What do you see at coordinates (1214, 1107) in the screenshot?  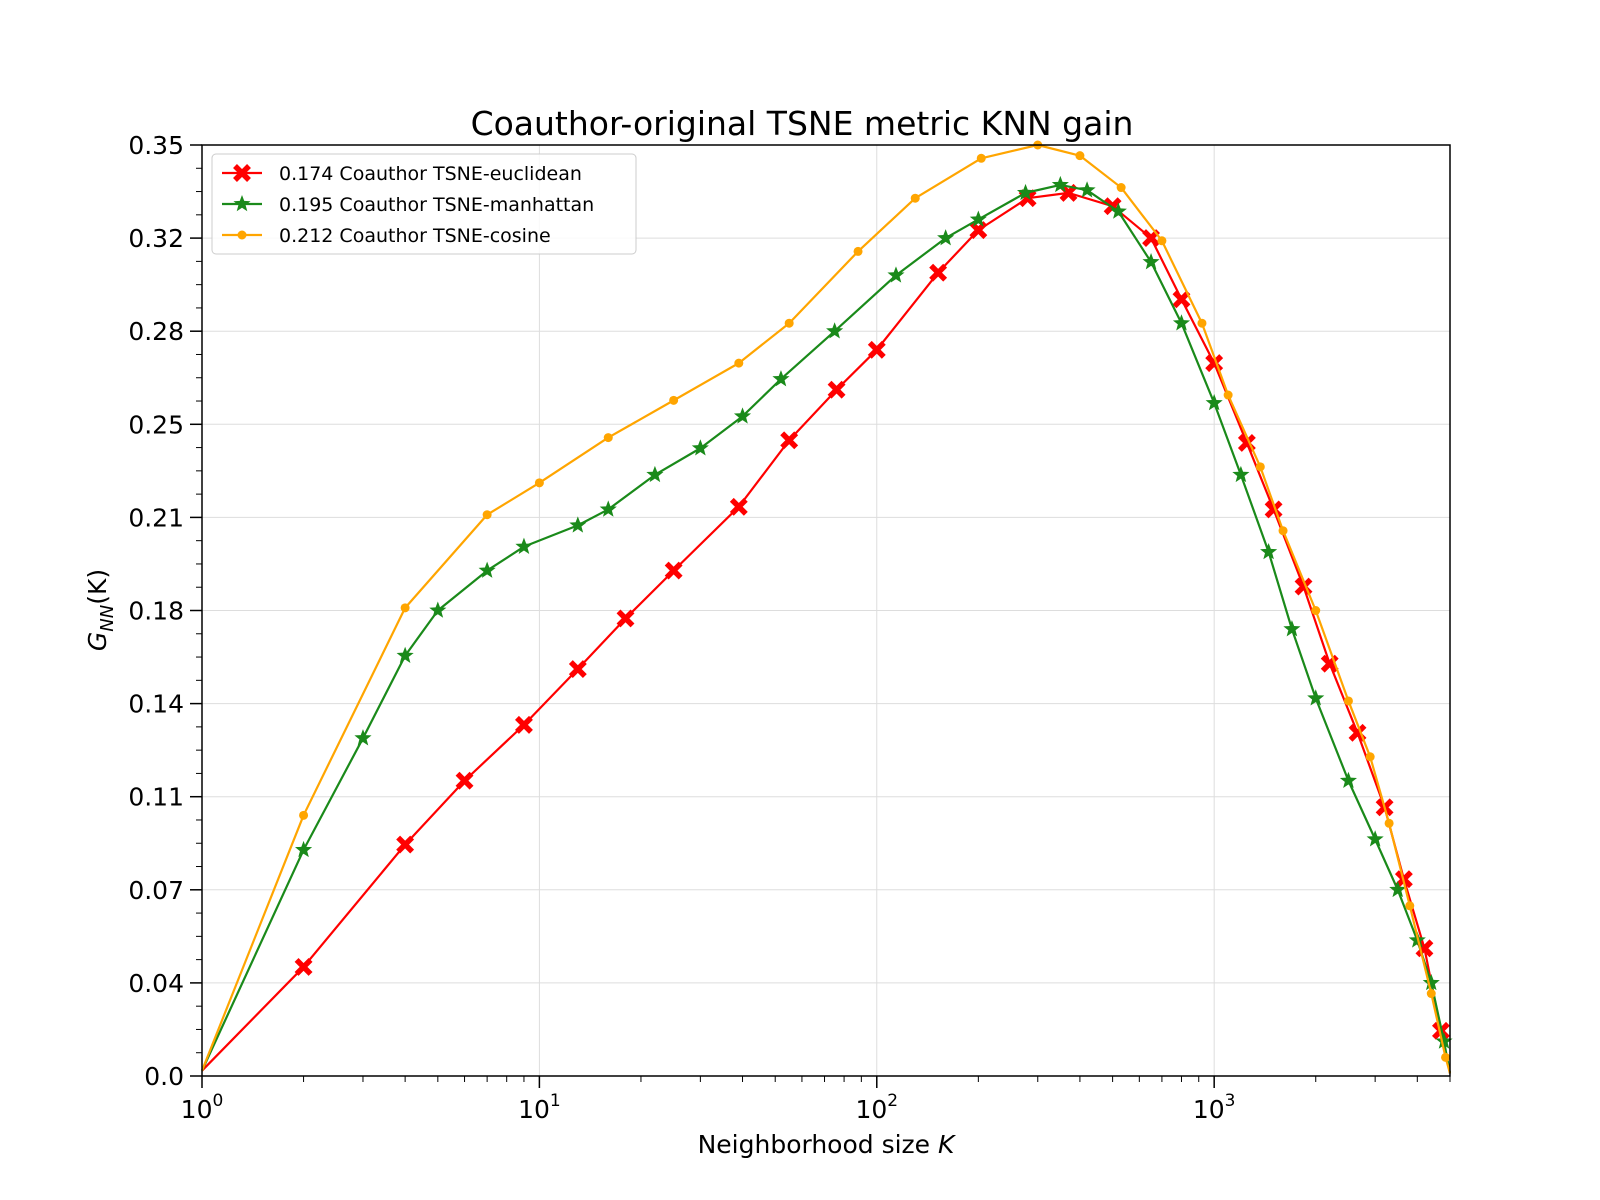 I see `x-tick-label: 10³` at bounding box center [1214, 1107].